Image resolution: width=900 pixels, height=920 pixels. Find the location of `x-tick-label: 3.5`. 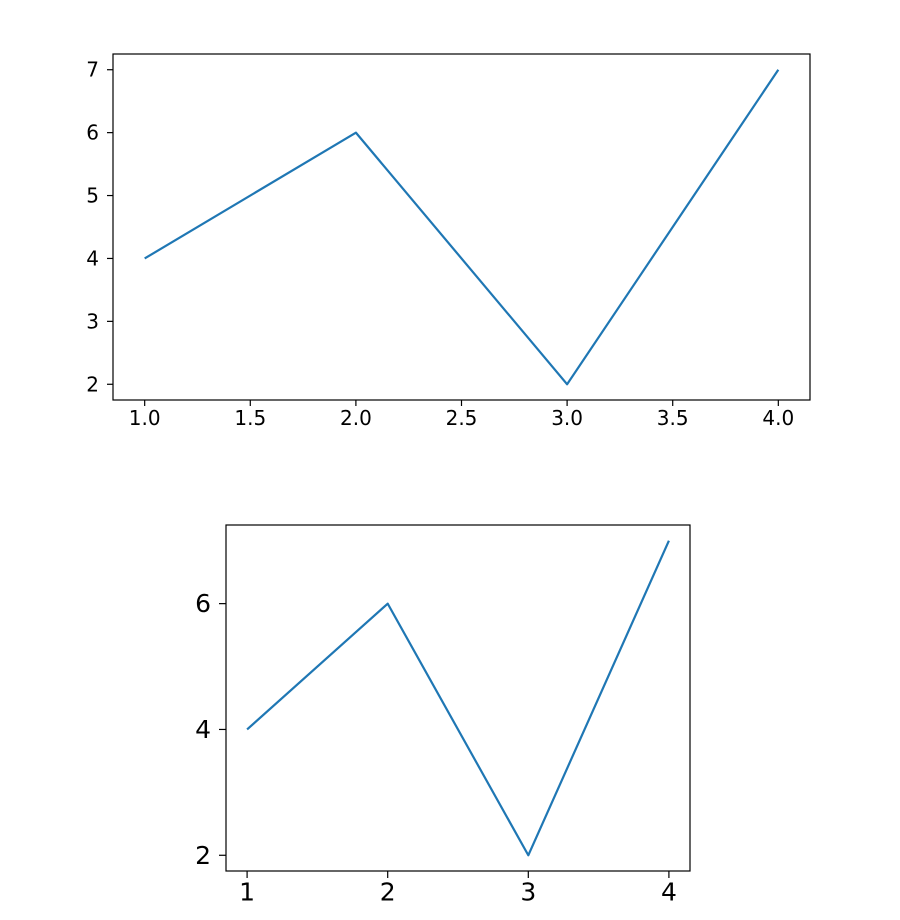

x-tick-label: 3.5 is located at coordinates (673, 418).